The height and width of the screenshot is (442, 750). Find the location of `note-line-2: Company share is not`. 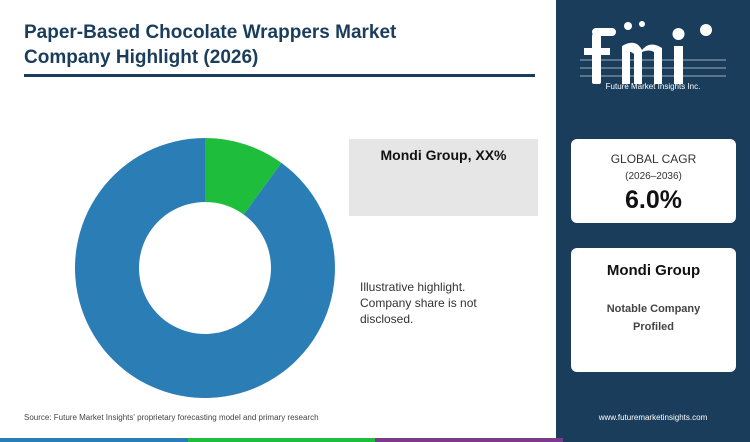

note-line-2: Company share is not is located at coordinates (418, 303).